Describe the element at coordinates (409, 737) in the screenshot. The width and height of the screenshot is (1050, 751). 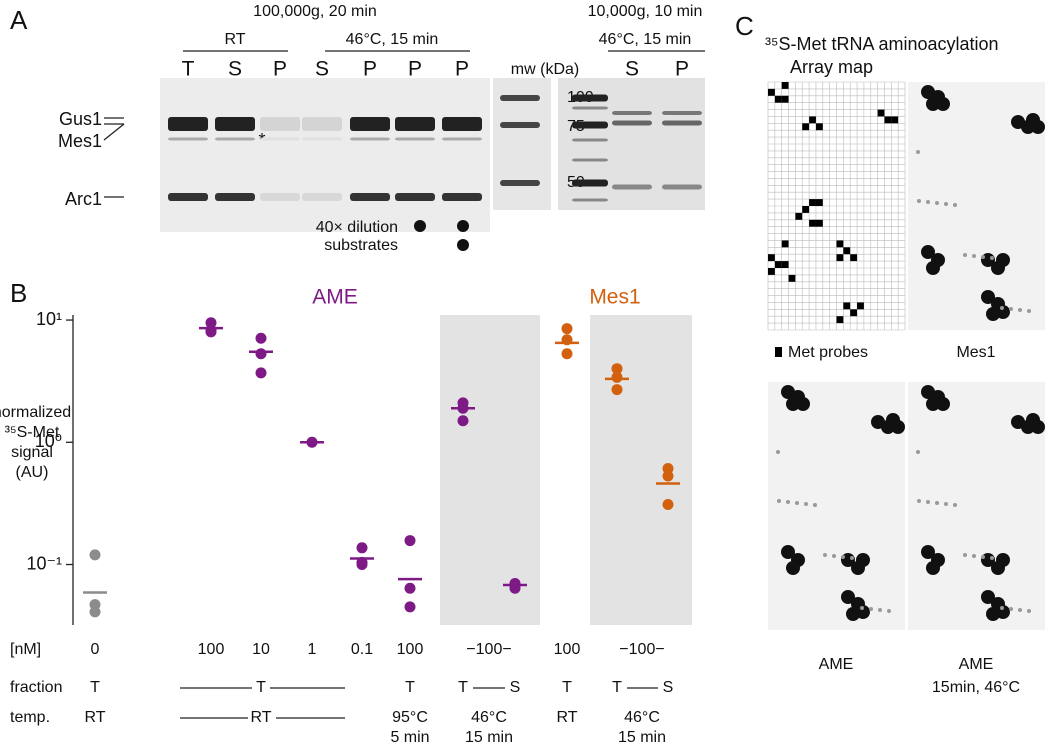
I see `row-cell: 5 min` at that location.